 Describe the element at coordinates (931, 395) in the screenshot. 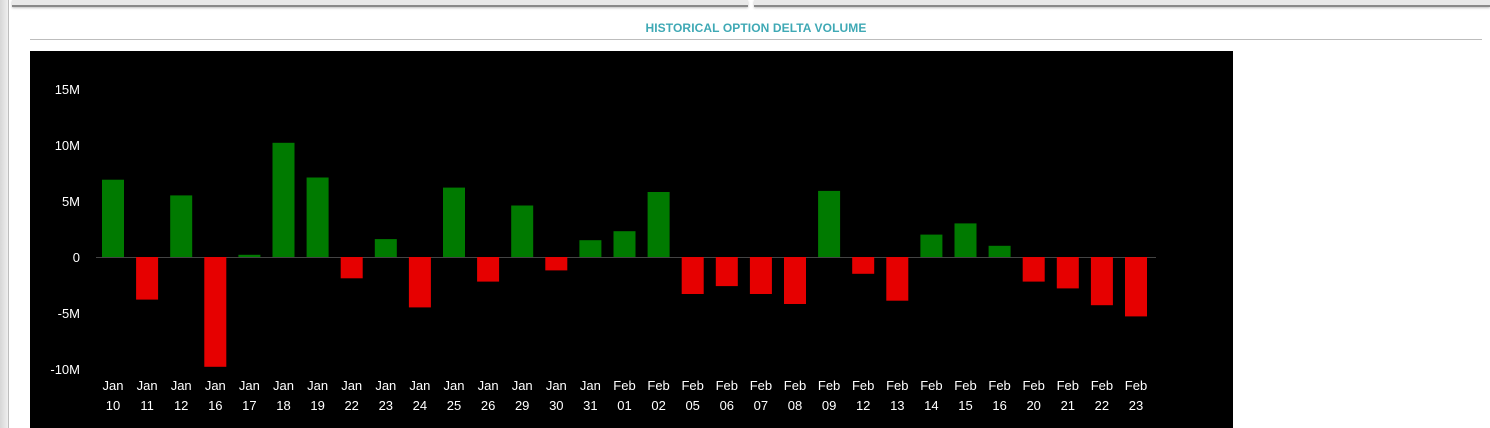

I see `x-tick-label: Feb 14` at that location.